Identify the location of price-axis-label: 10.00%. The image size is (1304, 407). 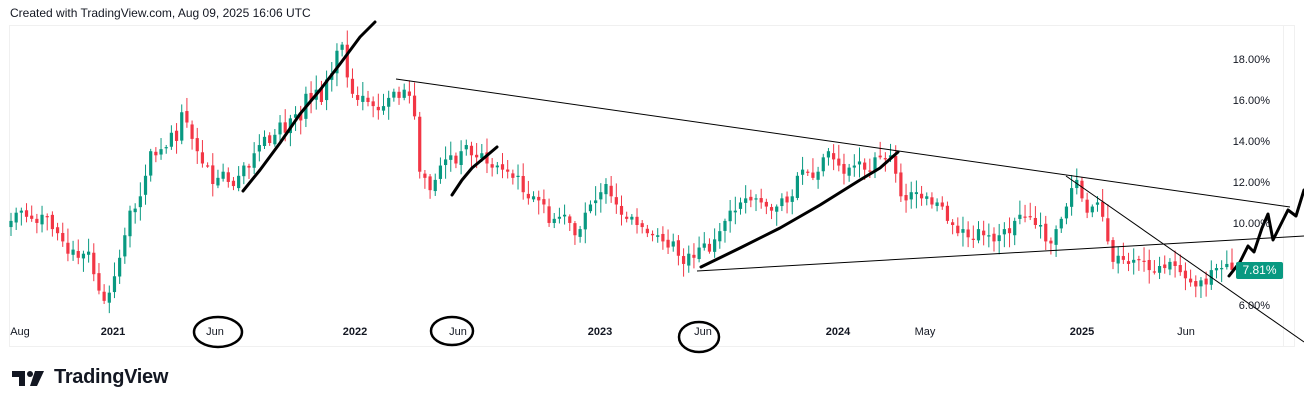
(1251, 224).